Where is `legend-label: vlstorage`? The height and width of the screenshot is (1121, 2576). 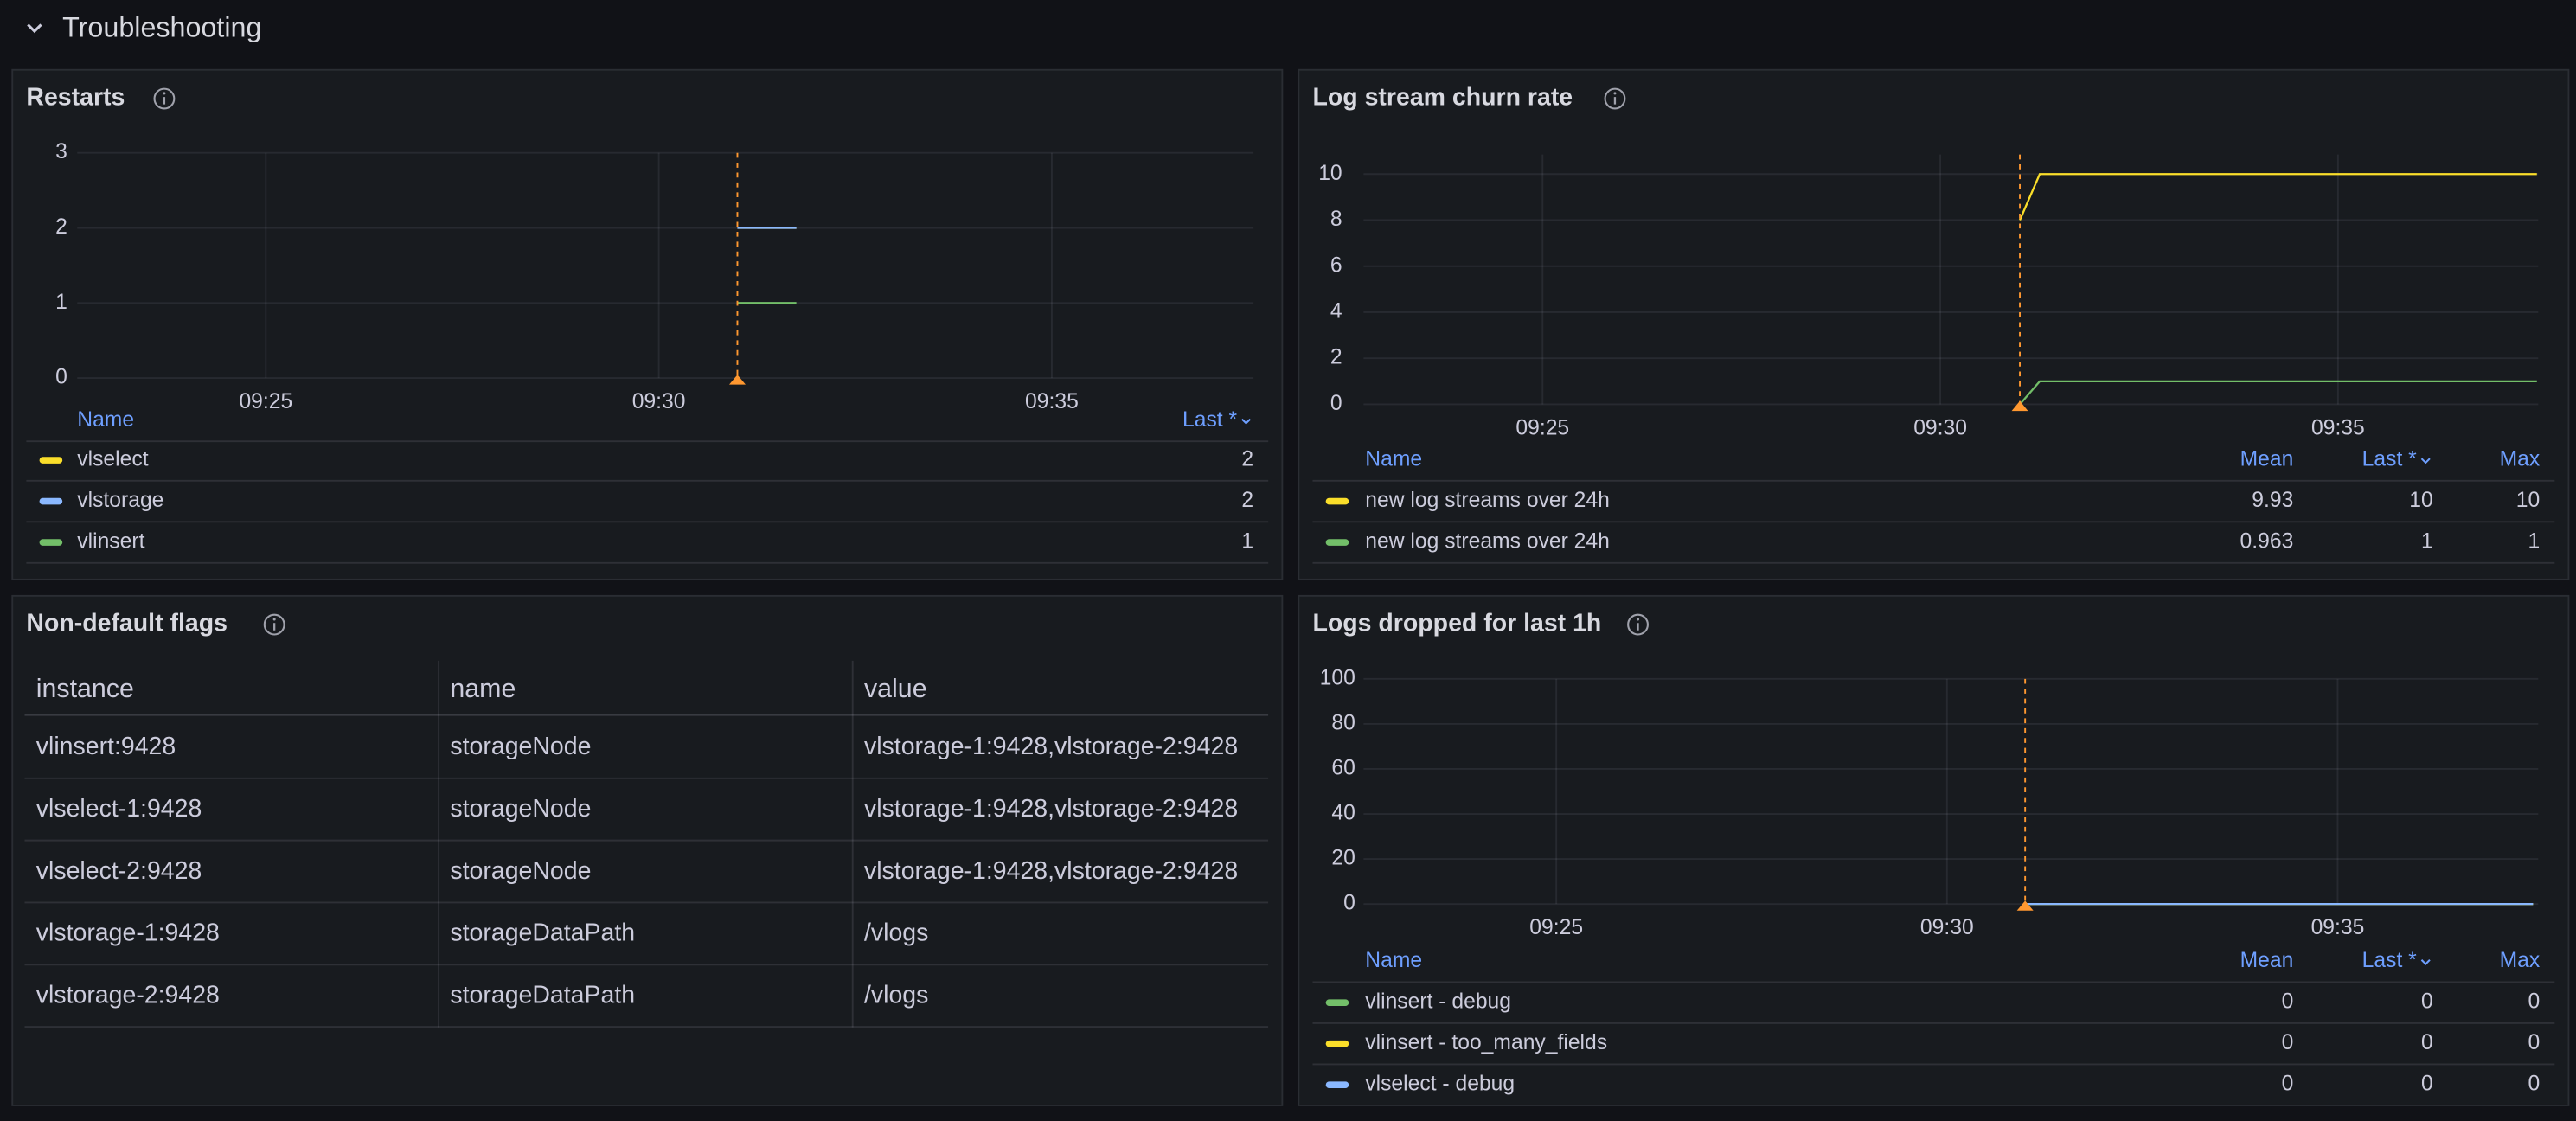
legend-label: vlstorage is located at coordinates (120, 501).